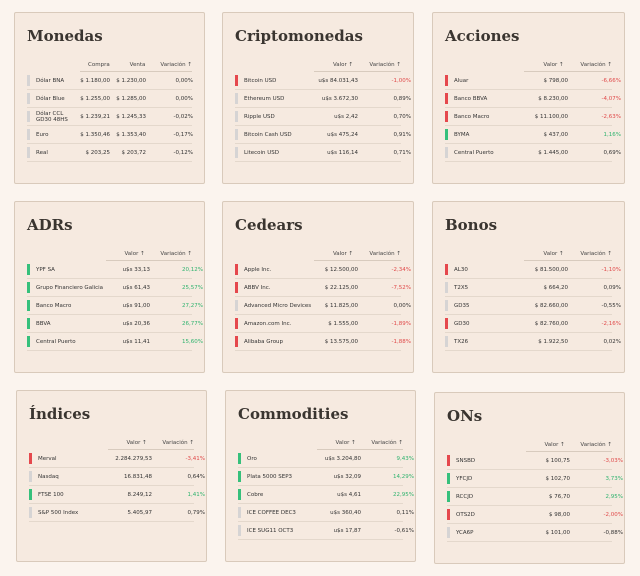 This screenshot has width=640, height=576. Describe the element at coordinates (465, 496) in the screenshot. I see `row-name: RCCJD` at that location.